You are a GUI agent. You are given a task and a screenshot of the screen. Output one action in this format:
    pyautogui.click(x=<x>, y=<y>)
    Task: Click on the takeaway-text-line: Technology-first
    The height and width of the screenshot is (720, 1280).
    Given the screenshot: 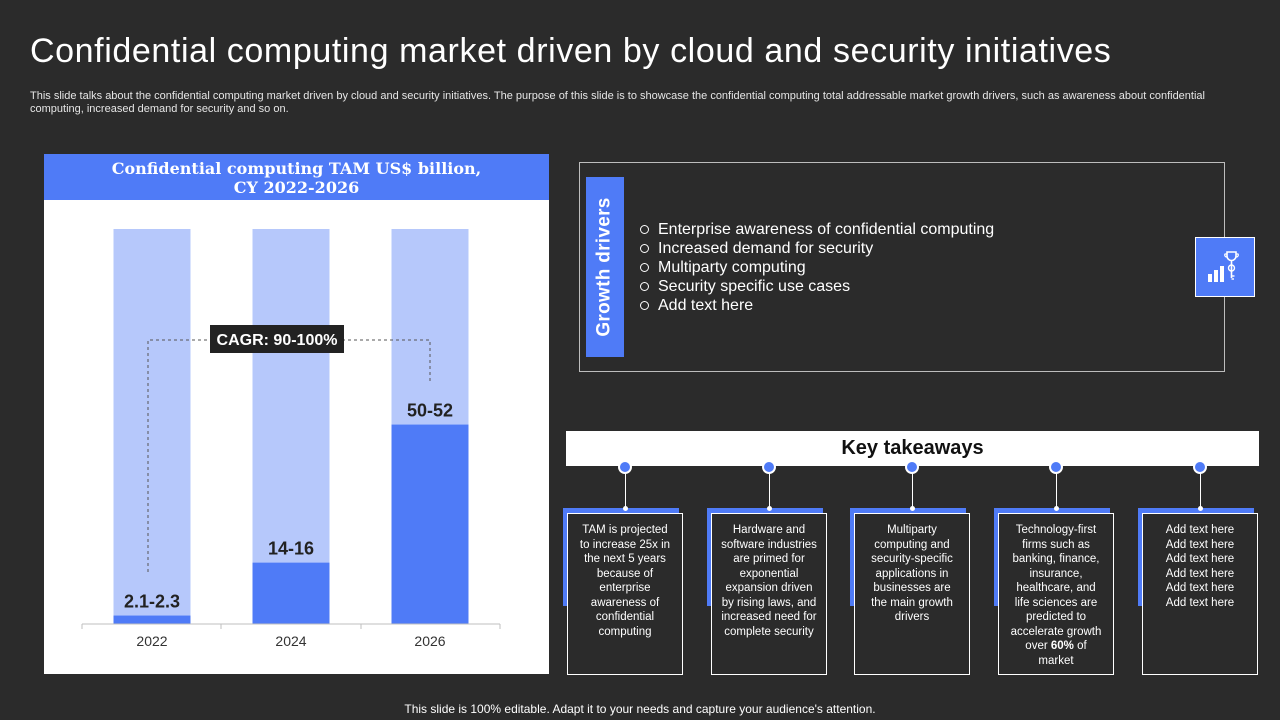 What is the action you would take?
    pyautogui.click(x=1056, y=530)
    